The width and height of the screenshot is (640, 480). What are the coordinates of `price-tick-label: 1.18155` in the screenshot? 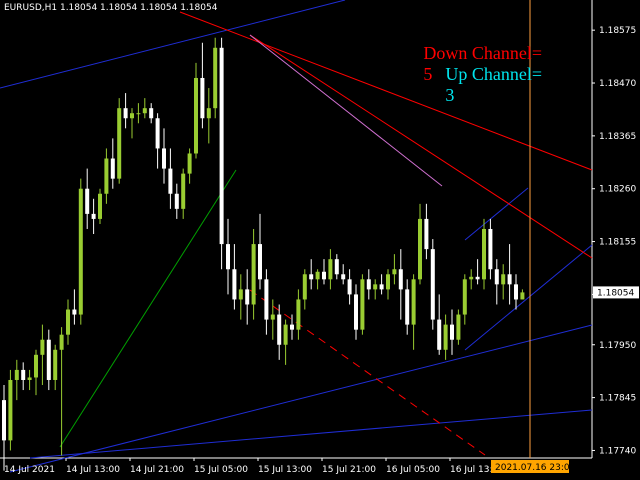 It's located at (617, 243).